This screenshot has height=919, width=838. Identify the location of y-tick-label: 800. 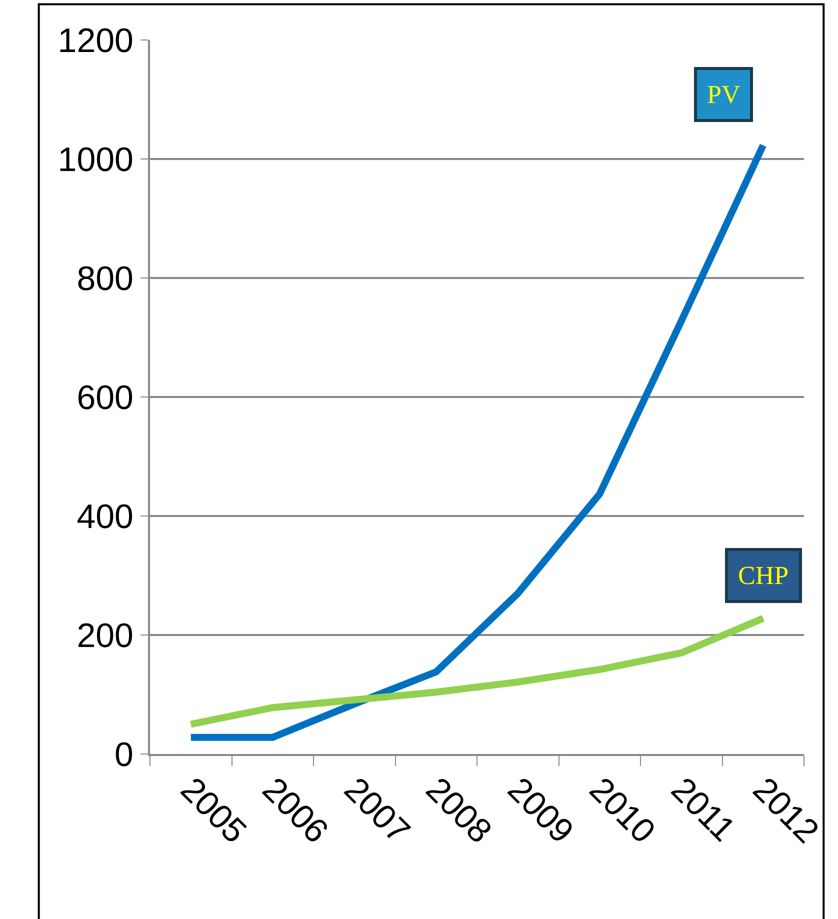
(105, 279).